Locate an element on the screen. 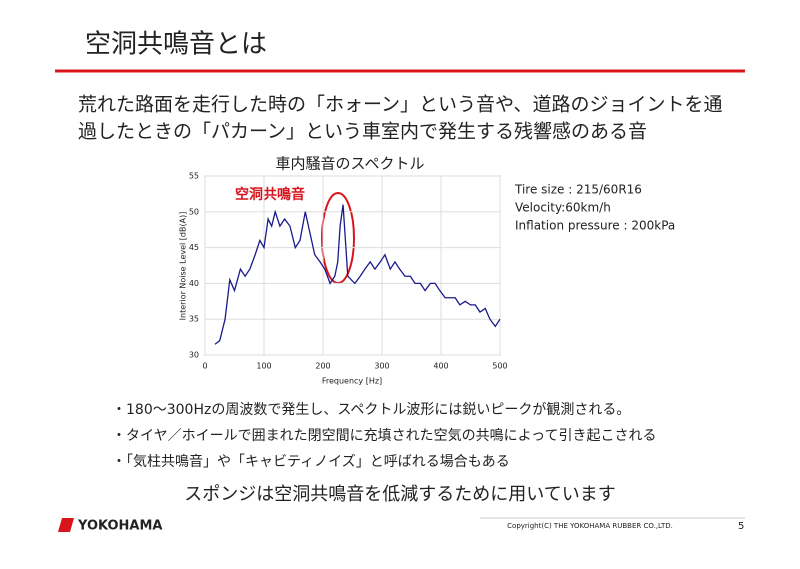 The width and height of the screenshot is (800, 569). spec: Inflation pressure : 200kPa is located at coordinates (595, 226).